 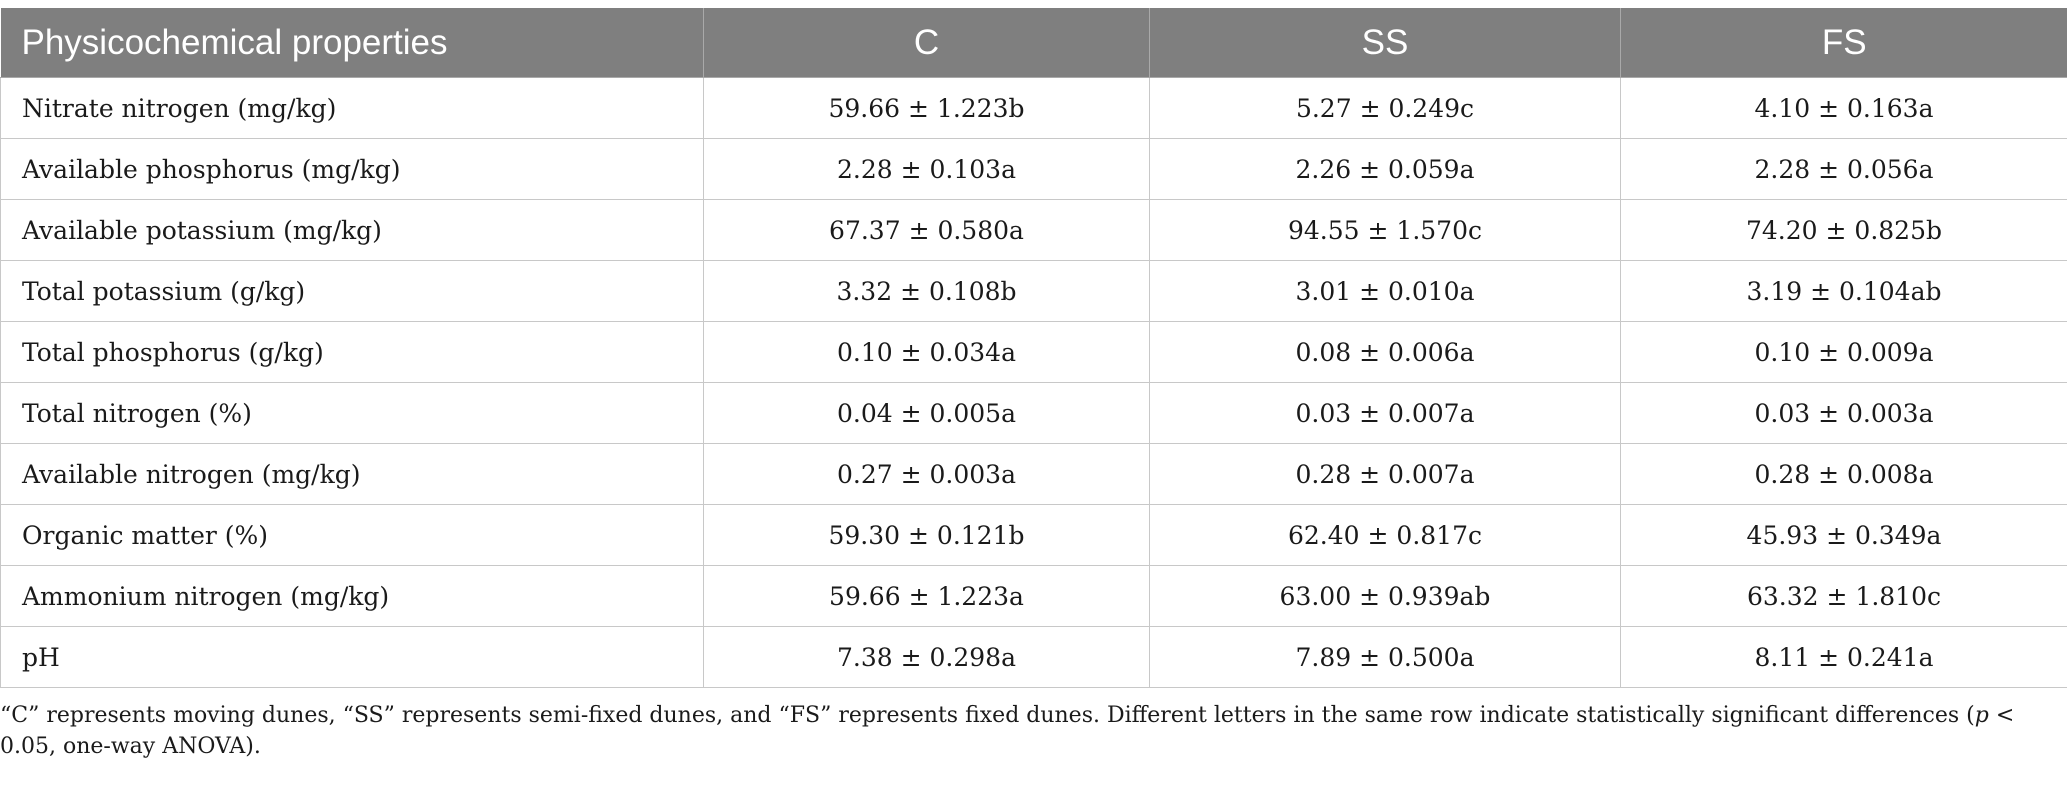 What do you see at coordinates (1385, 108) in the screenshot?
I see `cell-ss: 5.27 ± 0.249c` at bounding box center [1385, 108].